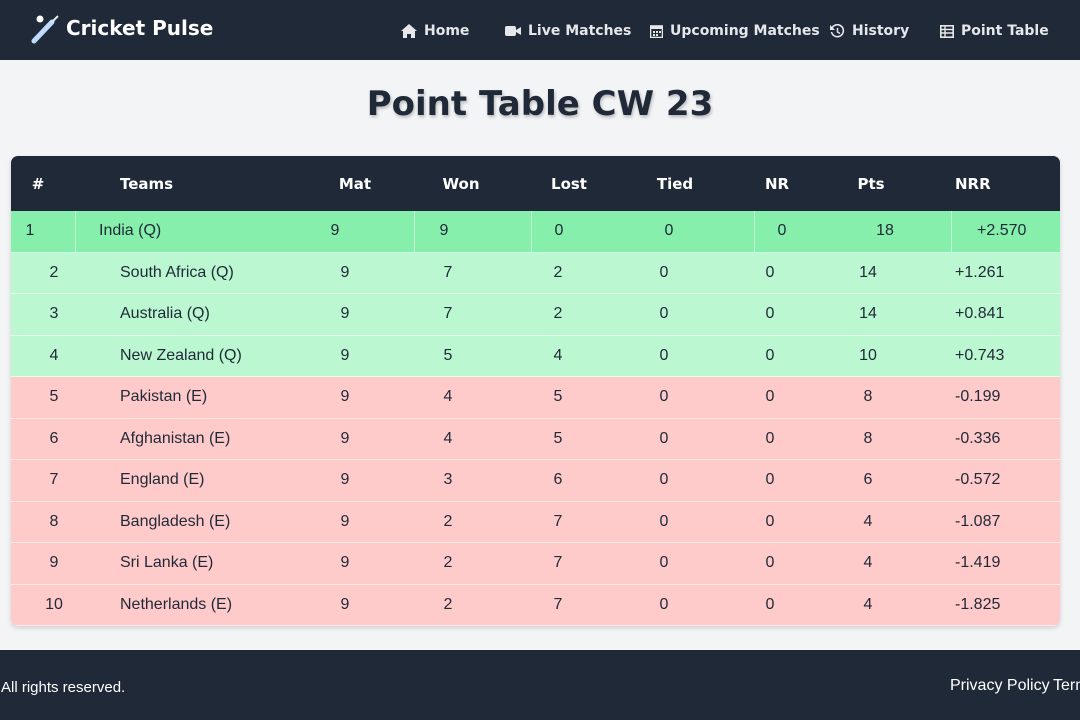 This screenshot has width=1080, height=720. What do you see at coordinates (540, 104) in the screenshot?
I see `page-title: Point Table CW 23` at bounding box center [540, 104].